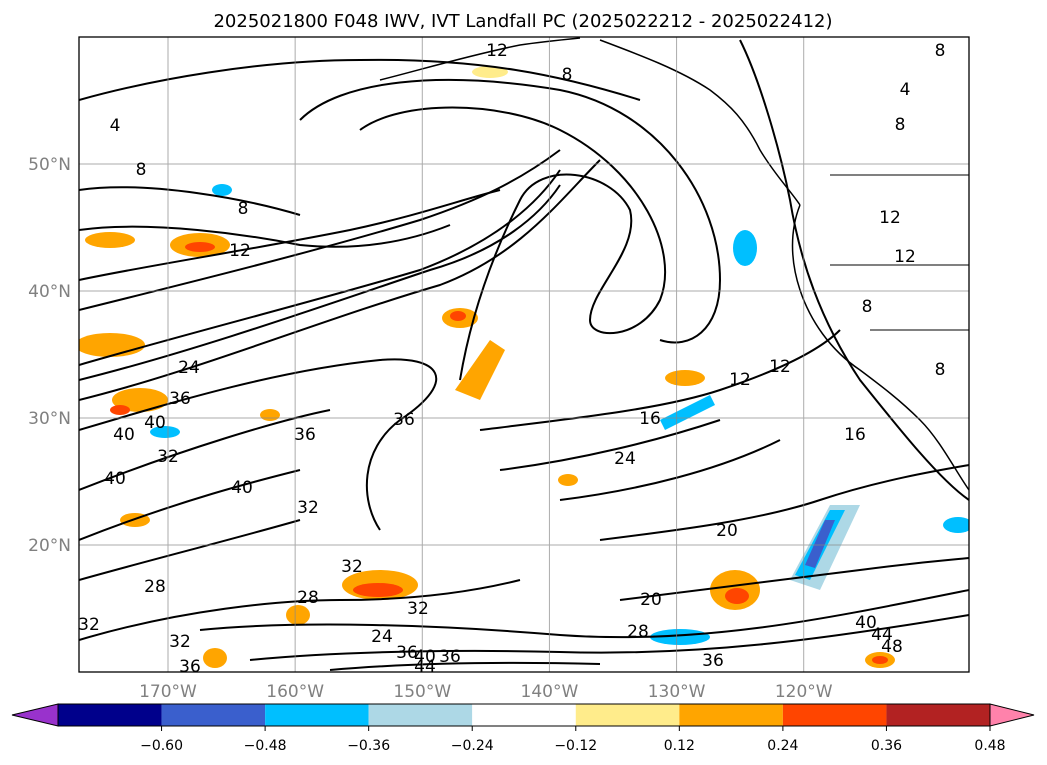 The width and height of the screenshot is (1047, 765). What do you see at coordinates (804, 692) in the screenshot?
I see `lon-tick-label: 120°W` at bounding box center [804, 692].